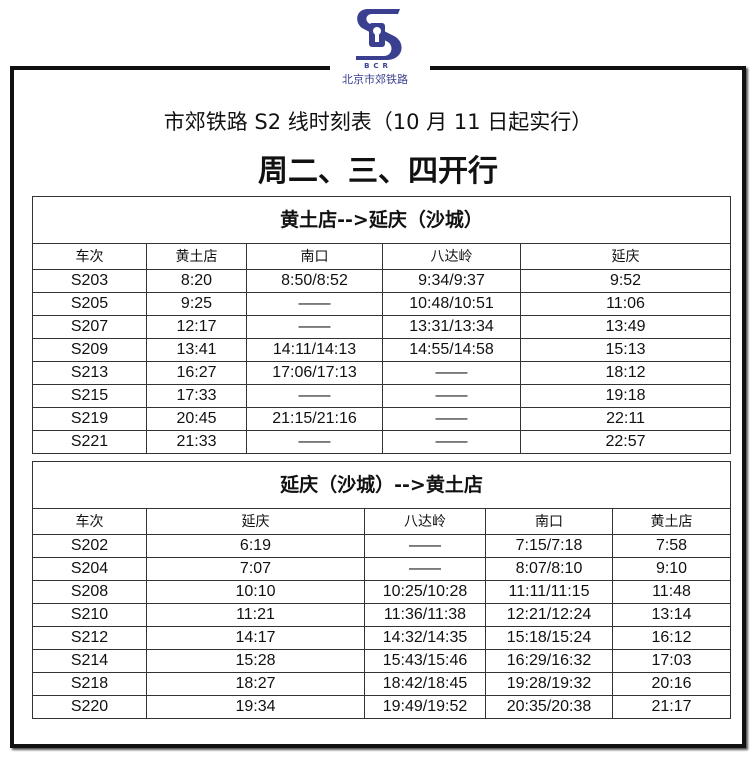 The image size is (756, 758). Describe the element at coordinates (255, 592) in the screenshot. I see `time-cell: 10:10` at that location.